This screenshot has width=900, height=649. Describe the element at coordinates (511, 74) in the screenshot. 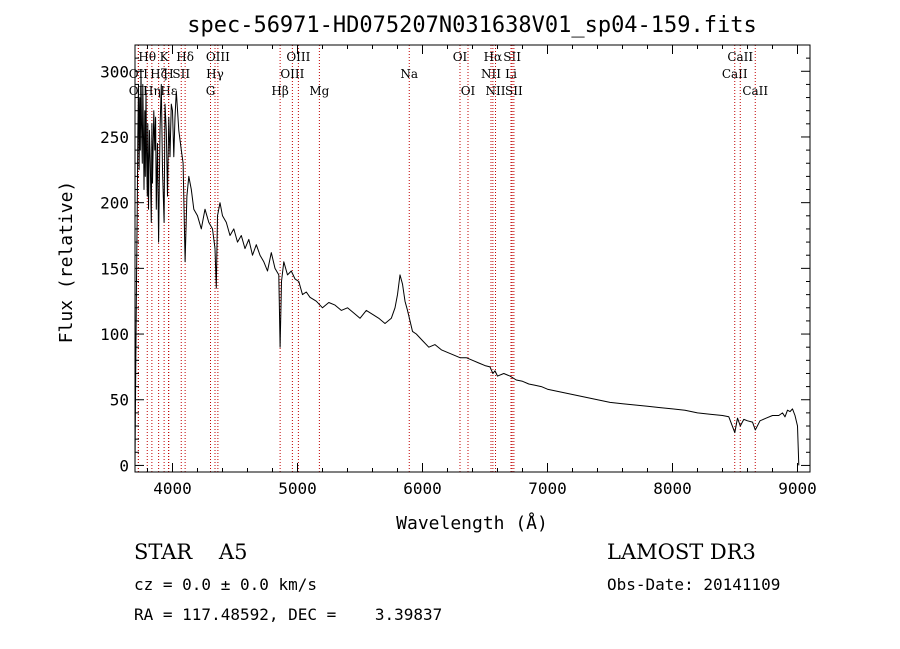

I see `line-marker-label-23: Li` at that location.